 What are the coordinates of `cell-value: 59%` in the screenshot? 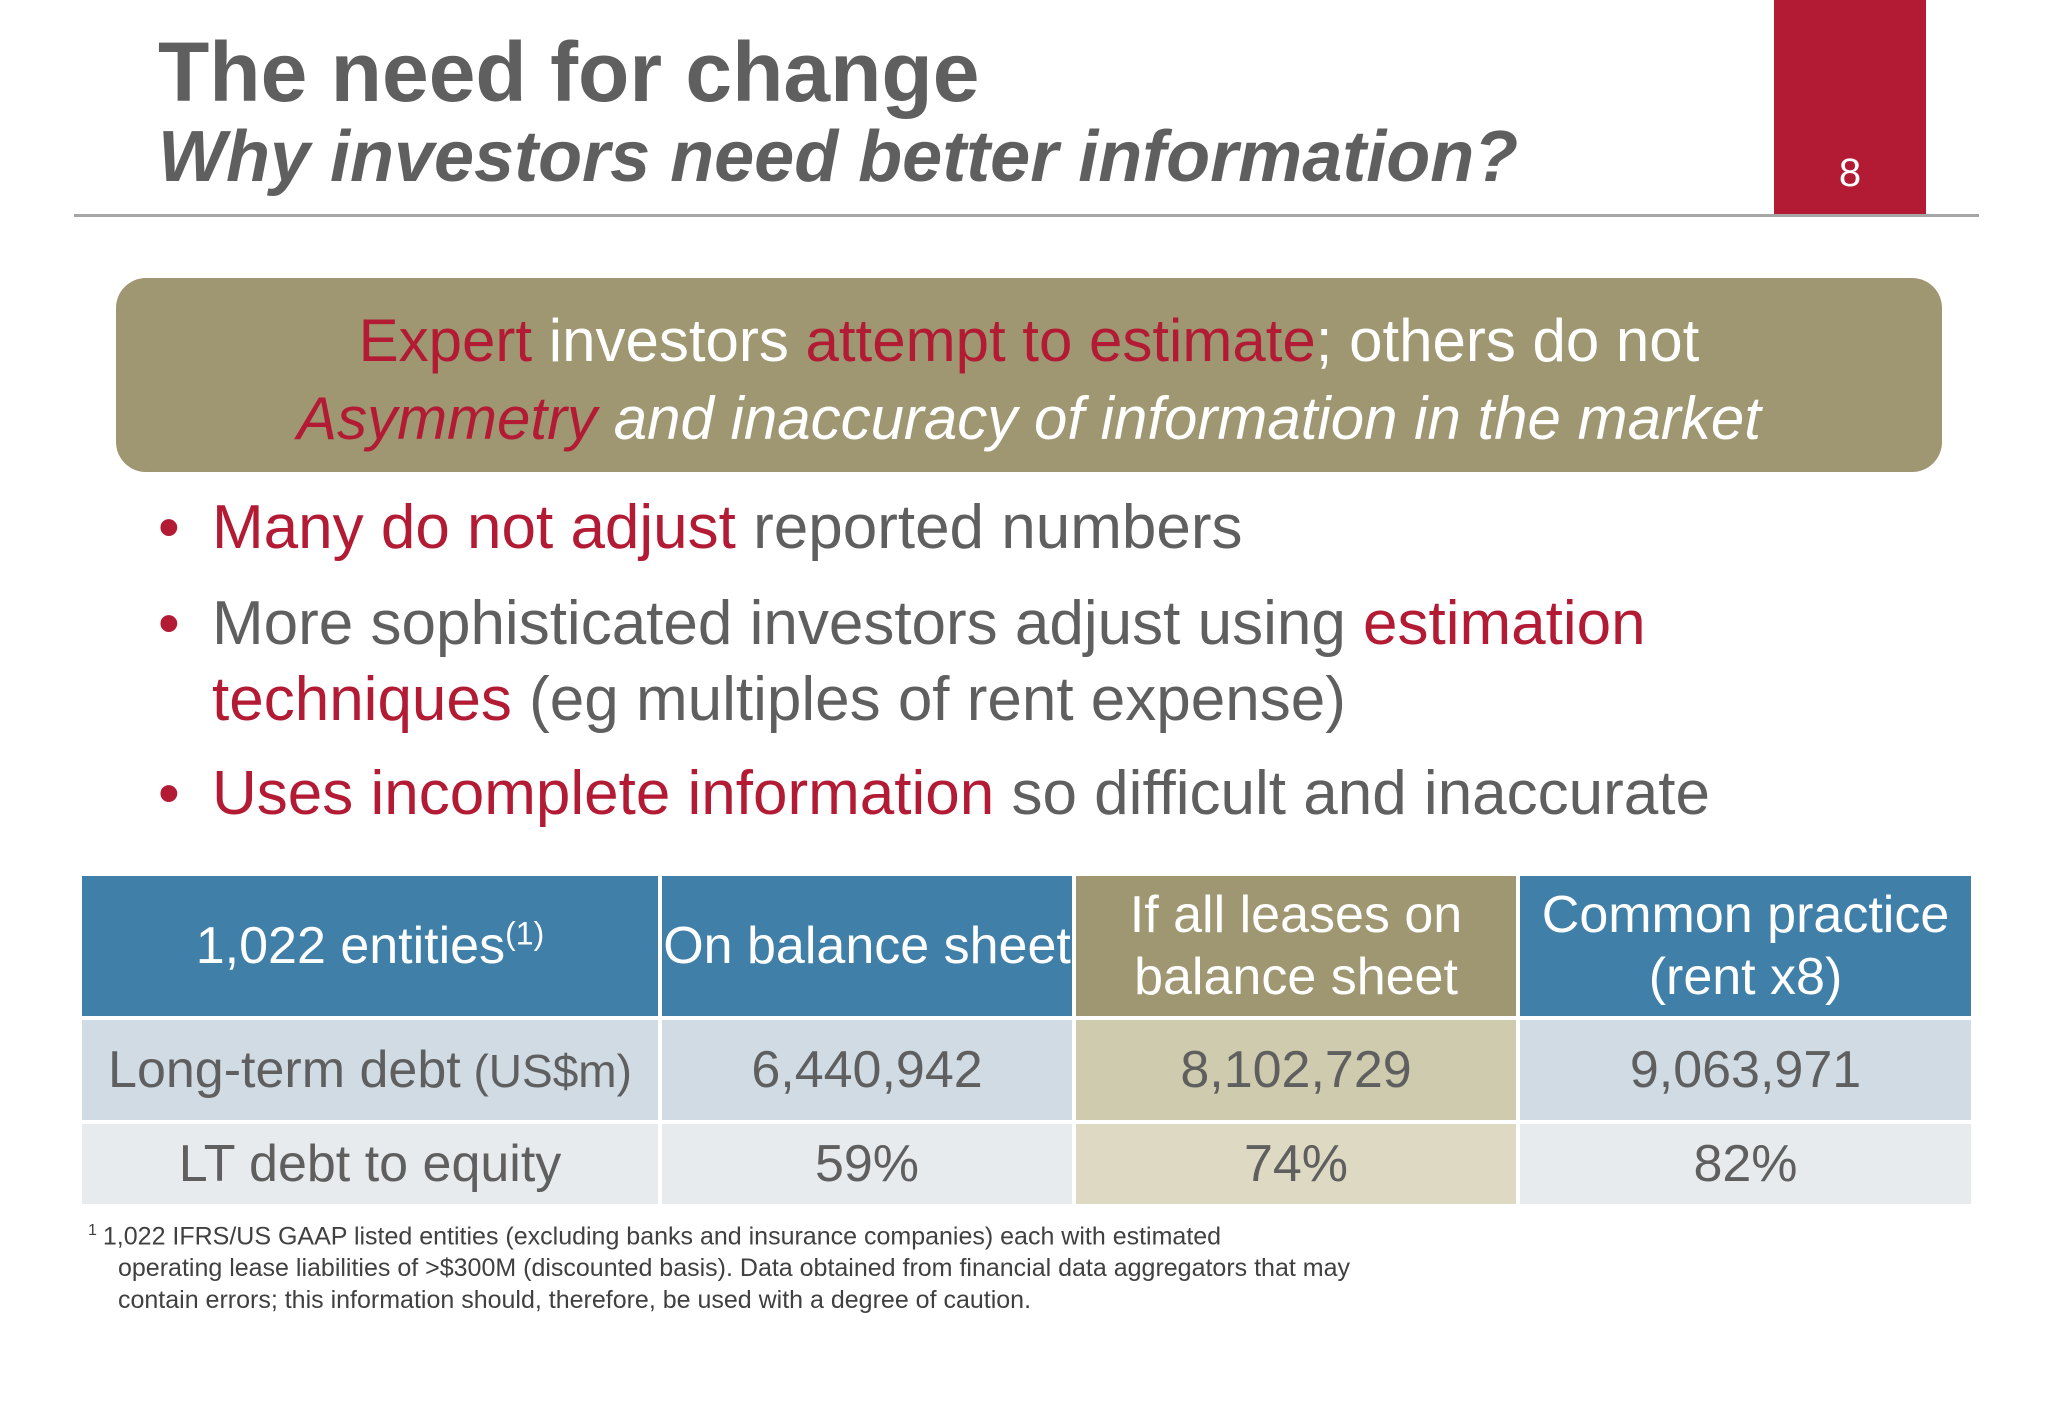 It's located at (867, 1164).